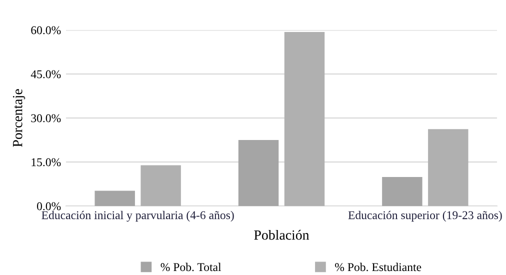 The height and width of the screenshot is (275, 506). What do you see at coordinates (46, 30) in the screenshot?
I see `y-tick-label: 60.0%` at bounding box center [46, 30].